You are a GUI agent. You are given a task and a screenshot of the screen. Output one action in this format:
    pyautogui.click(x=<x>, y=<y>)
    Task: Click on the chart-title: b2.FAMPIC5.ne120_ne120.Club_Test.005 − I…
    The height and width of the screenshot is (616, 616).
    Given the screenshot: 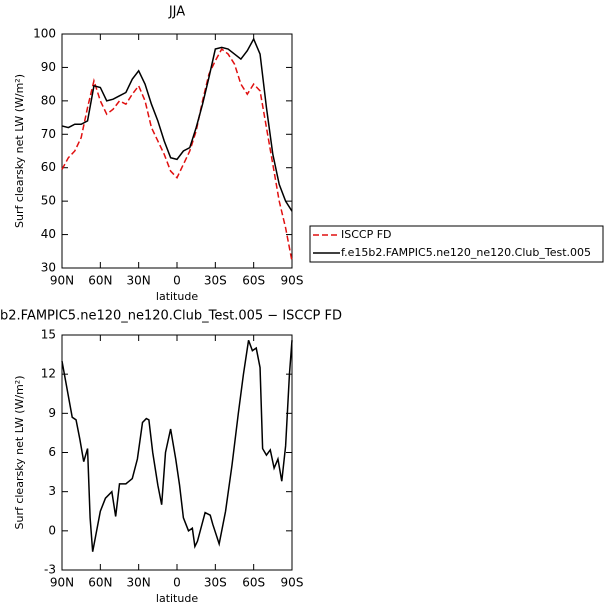 What is the action you would take?
    pyautogui.click(x=171, y=316)
    